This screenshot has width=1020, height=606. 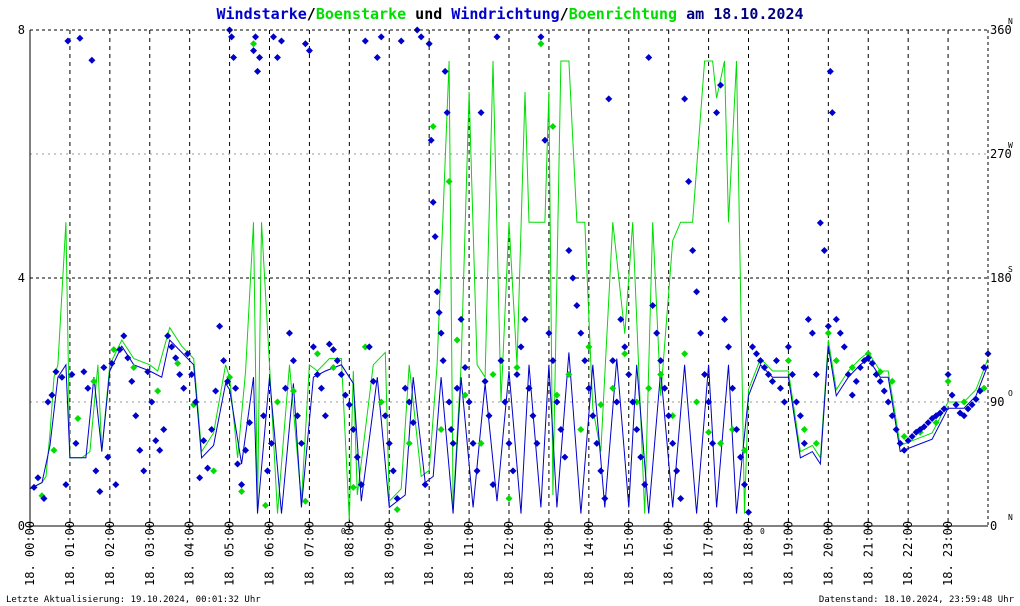 I want to click on x-tick-label: 18. 13:00, so click(x=549, y=553).